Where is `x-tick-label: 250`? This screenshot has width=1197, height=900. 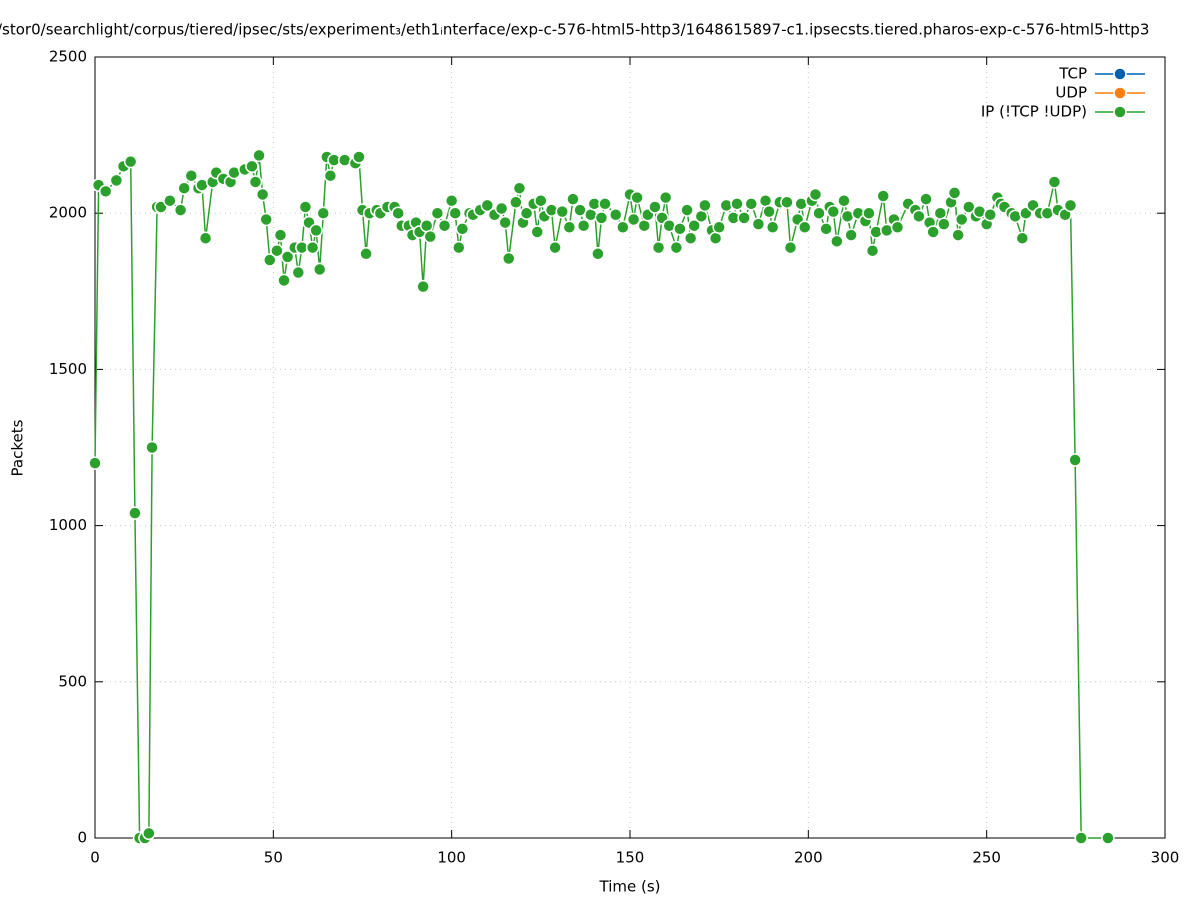
x-tick-label: 250 is located at coordinates (986, 858).